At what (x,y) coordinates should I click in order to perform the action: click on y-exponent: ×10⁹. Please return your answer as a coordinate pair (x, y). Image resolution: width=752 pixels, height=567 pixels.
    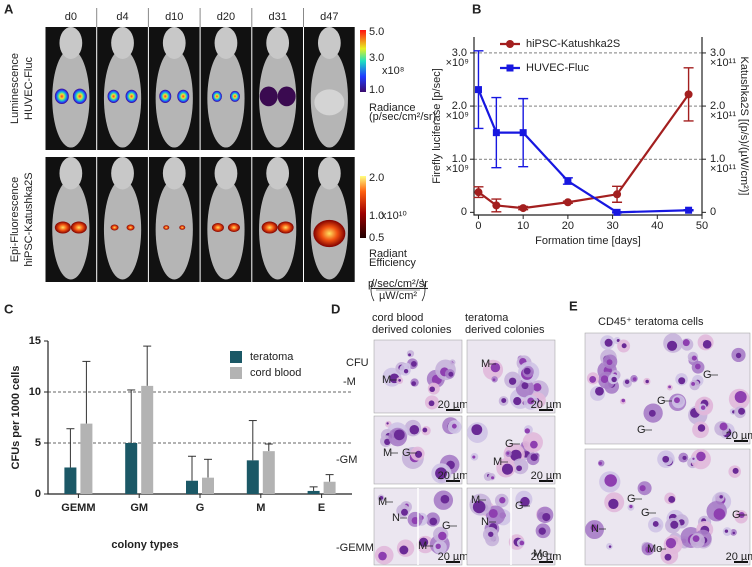
    Looking at the image, I should click on (457, 116).